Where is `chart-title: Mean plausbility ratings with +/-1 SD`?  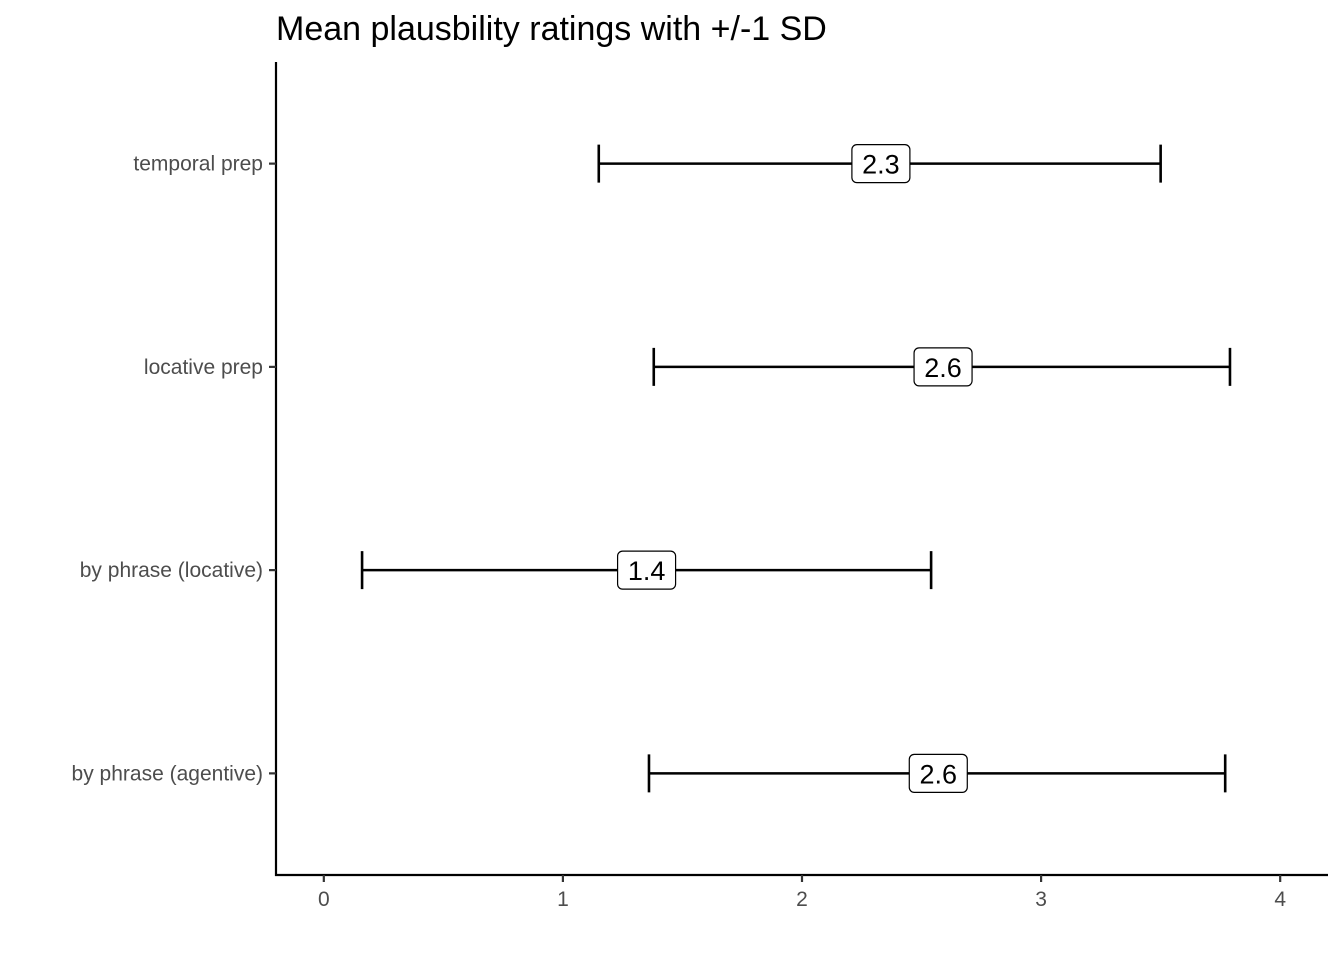 chart-title: Mean plausbility ratings with +/-1 SD is located at coordinates (551, 29).